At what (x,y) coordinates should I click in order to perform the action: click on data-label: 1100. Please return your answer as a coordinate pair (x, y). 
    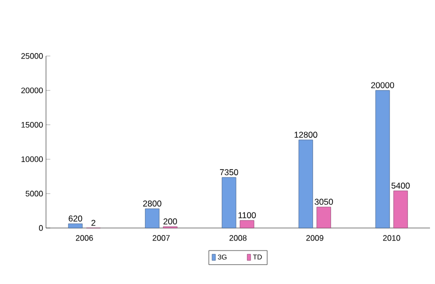
    Looking at the image, I should click on (247, 215).